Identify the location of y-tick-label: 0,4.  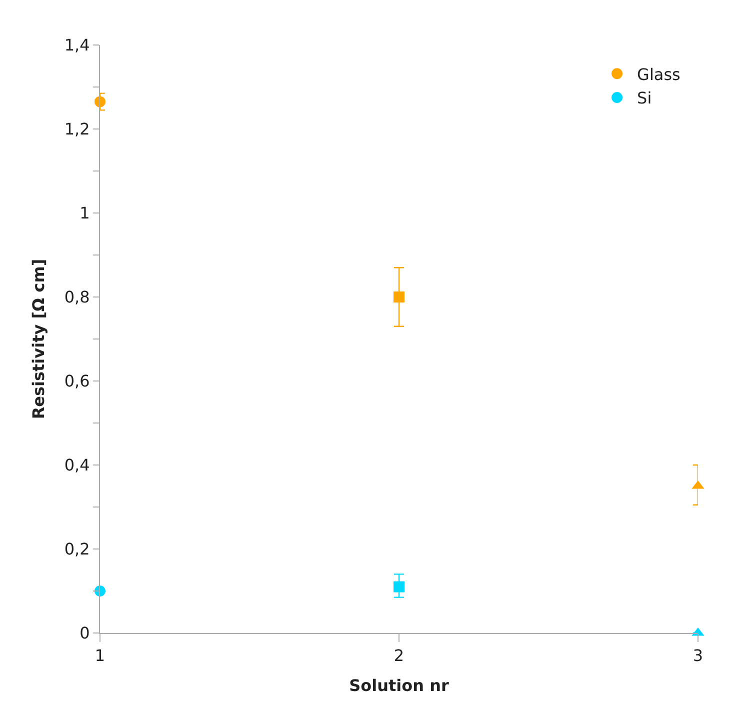
(77, 465).